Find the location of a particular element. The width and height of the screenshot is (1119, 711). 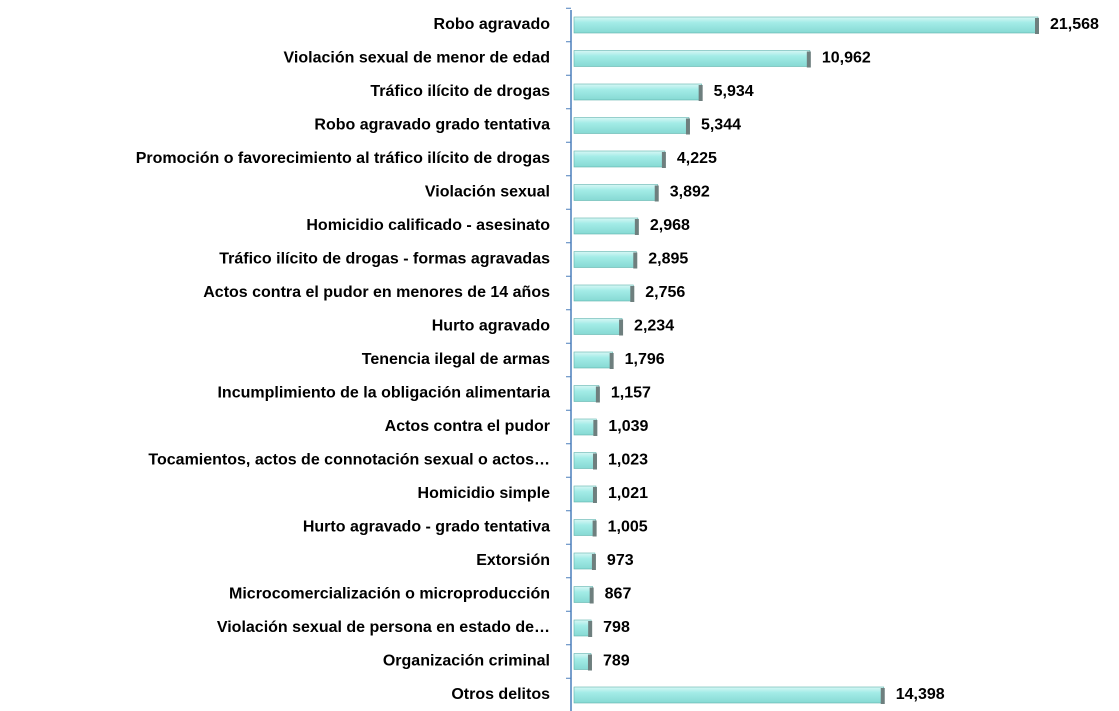

value-label: 1,157 is located at coordinates (631, 393).